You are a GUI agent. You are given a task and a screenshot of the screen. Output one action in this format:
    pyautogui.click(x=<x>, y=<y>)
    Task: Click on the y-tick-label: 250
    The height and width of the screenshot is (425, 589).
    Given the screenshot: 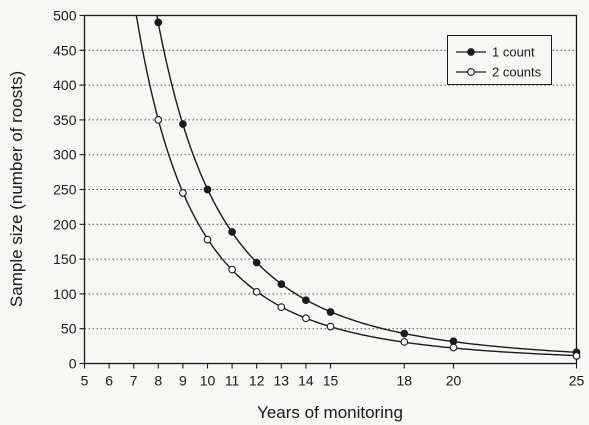 What is the action you would take?
    pyautogui.click(x=65, y=190)
    